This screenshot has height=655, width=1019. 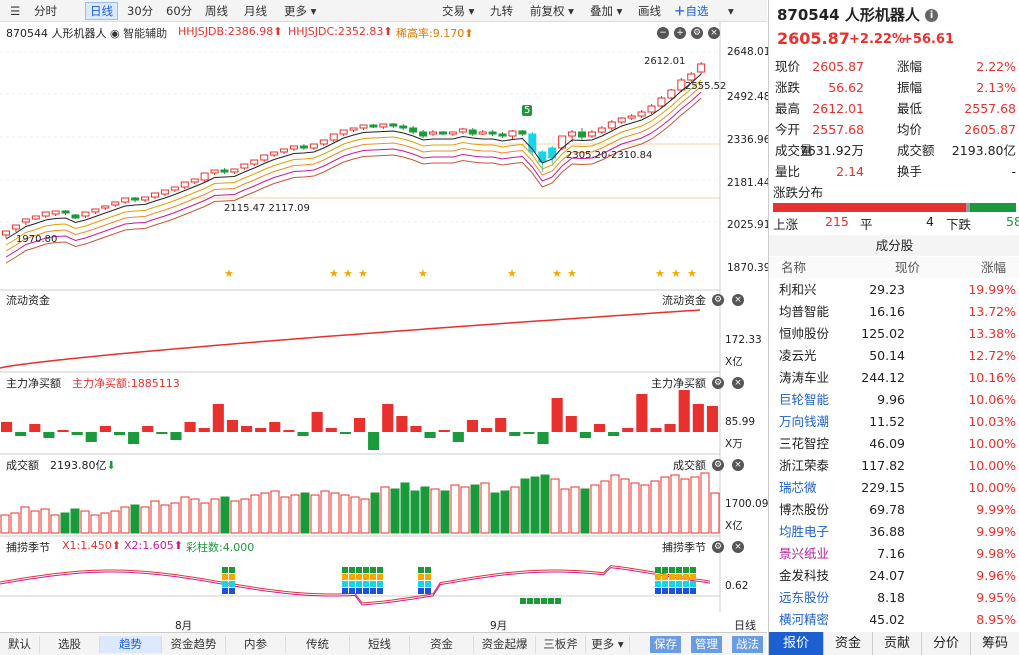 What do you see at coordinates (804, 399) in the screenshot?
I see `stock-name: 巨轮智能` at bounding box center [804, 399].